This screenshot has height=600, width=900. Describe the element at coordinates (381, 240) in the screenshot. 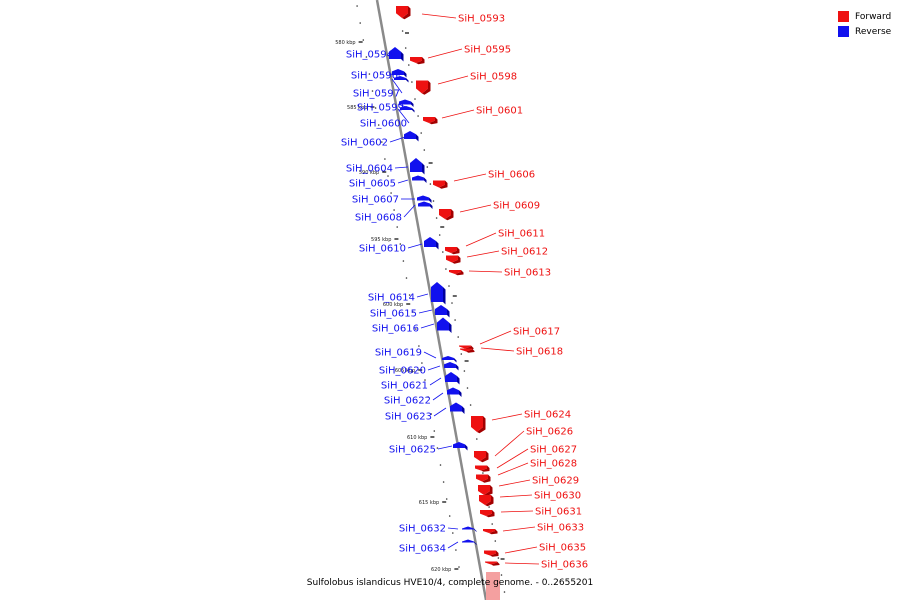

I see `scale-tick-label: 595 kbp` at that location.